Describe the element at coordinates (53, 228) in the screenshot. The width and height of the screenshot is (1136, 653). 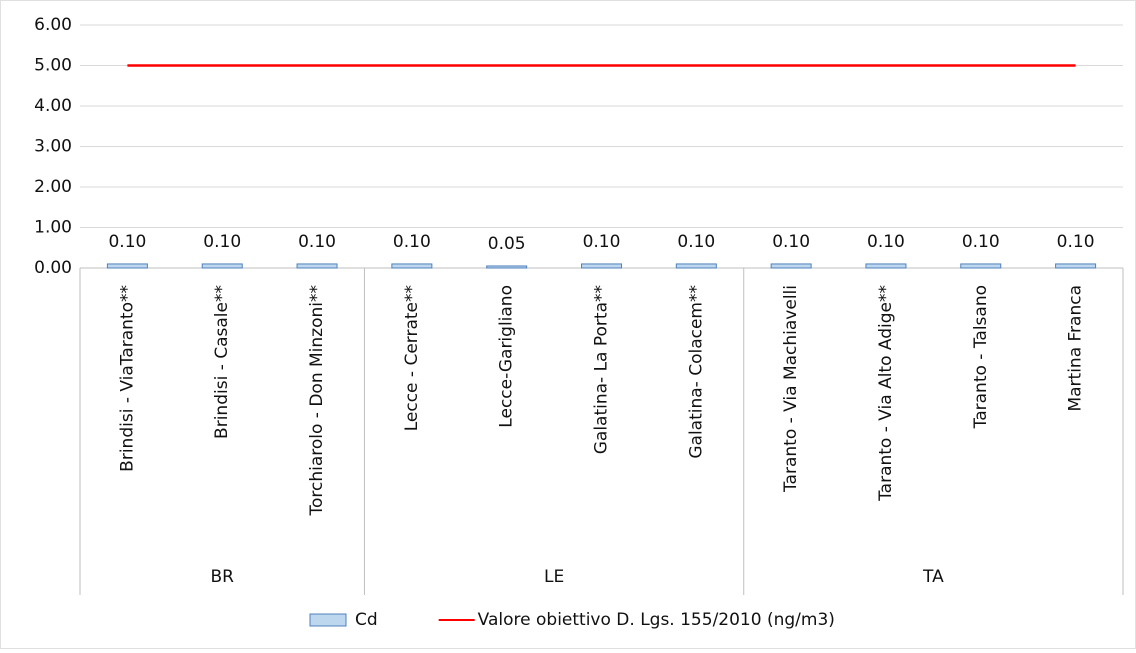
I see `y-tick-label: 1.00` at that location.